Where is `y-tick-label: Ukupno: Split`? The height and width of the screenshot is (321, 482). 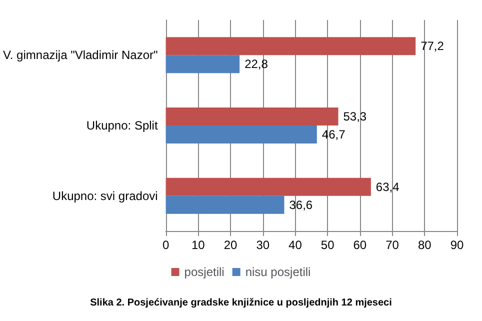 y-tick-label: Ukupno: Split is located at coordinates (122, 125).